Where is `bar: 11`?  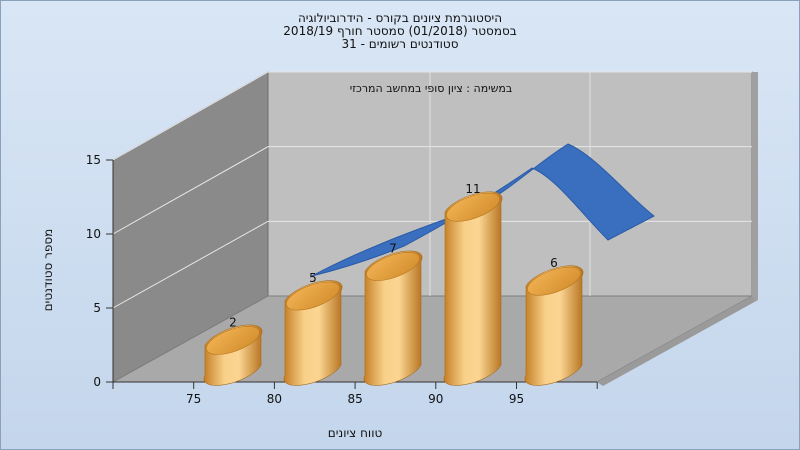
bar: 11 is located at coordinates (473, 284).